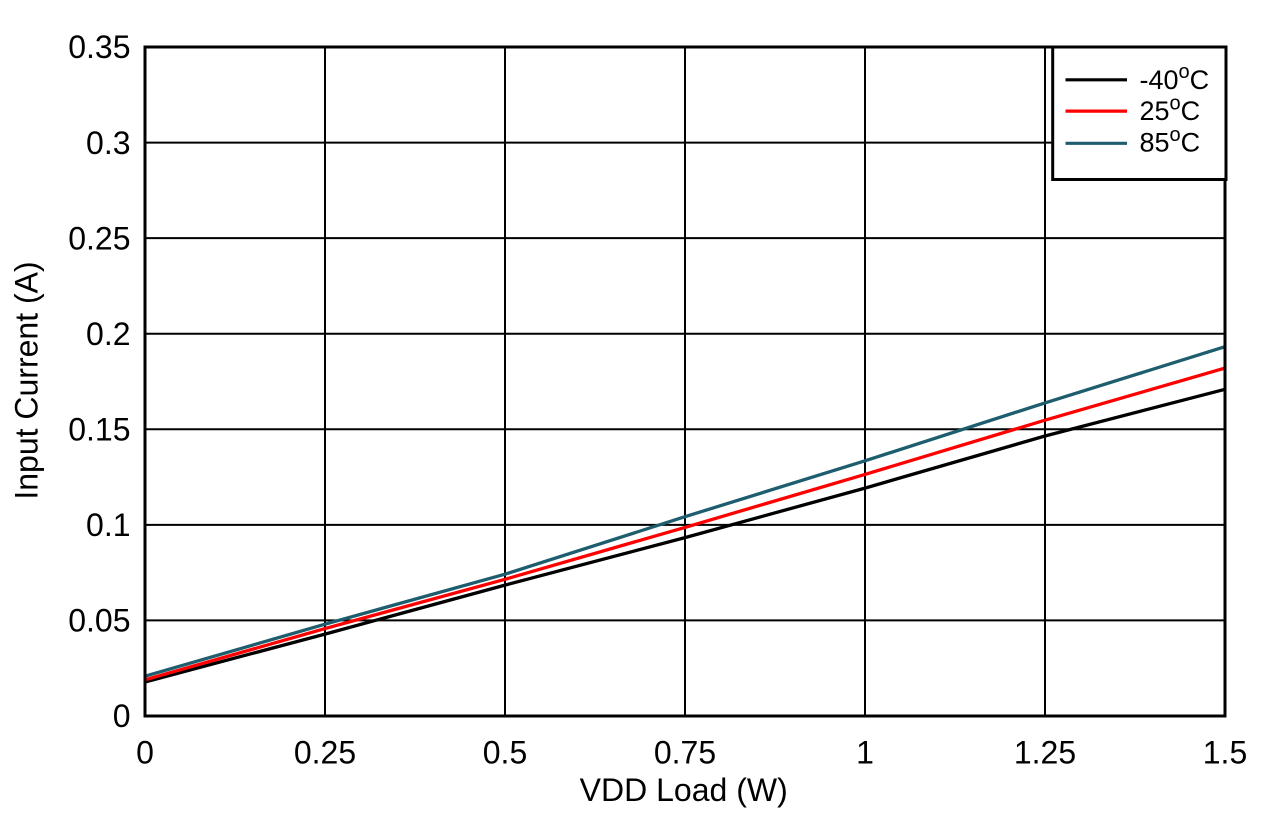 This screenshot has height=819, width=1272. I want to click on svg-text: 0.75, so click(685, 753).